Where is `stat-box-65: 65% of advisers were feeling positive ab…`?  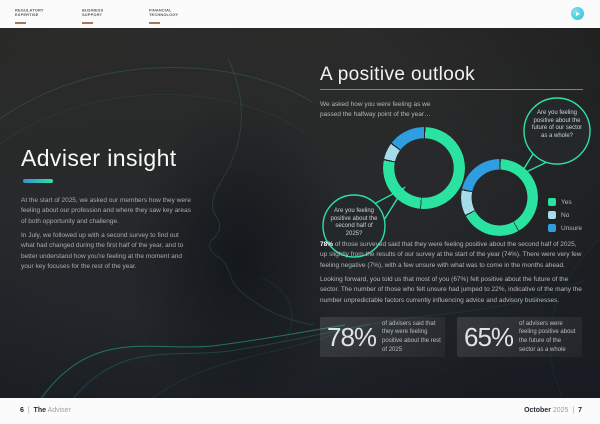
stat-box-65: 65% of advisers were feeling positive ab… is located at coordinates (519, 337).